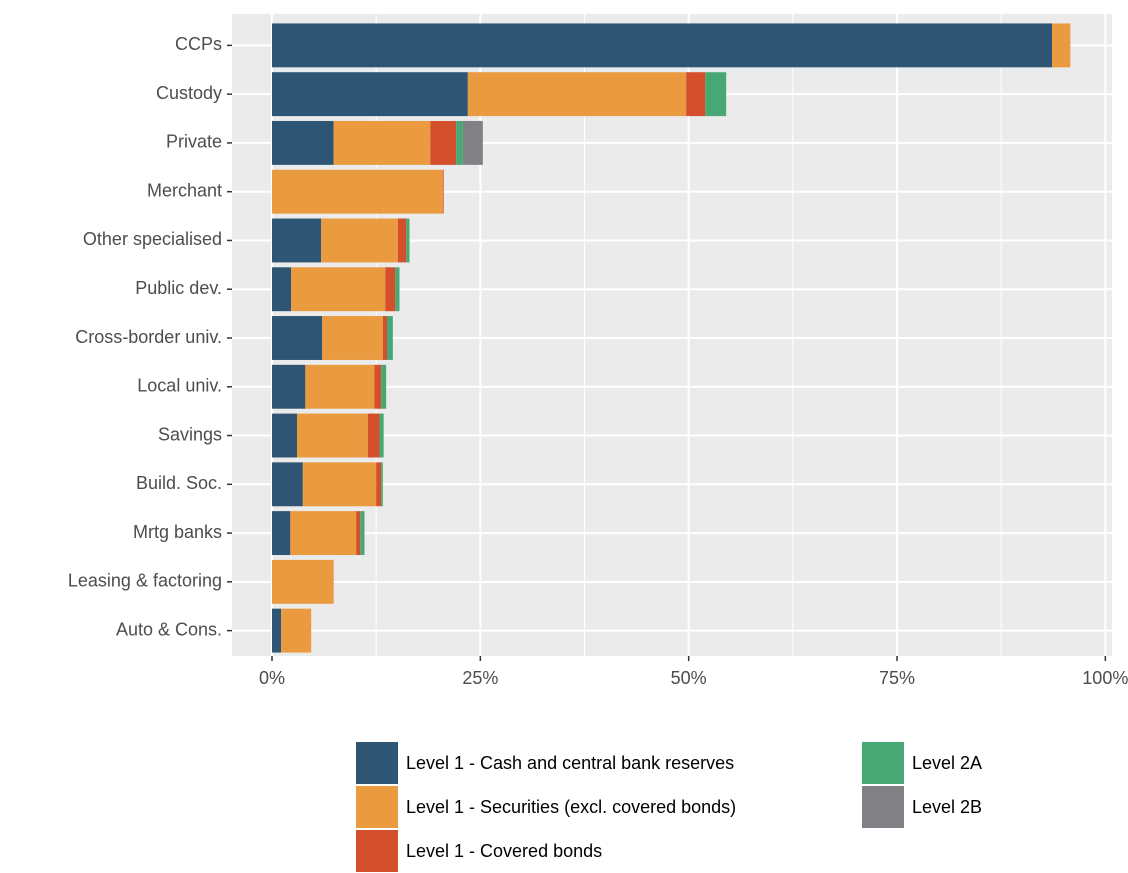 This screenshot has width=1128, height=873. What do you see at coordinates (198, 44) in the screenshot?
I see `y-tick-label: CCPs` at bounding box center [198, 44].